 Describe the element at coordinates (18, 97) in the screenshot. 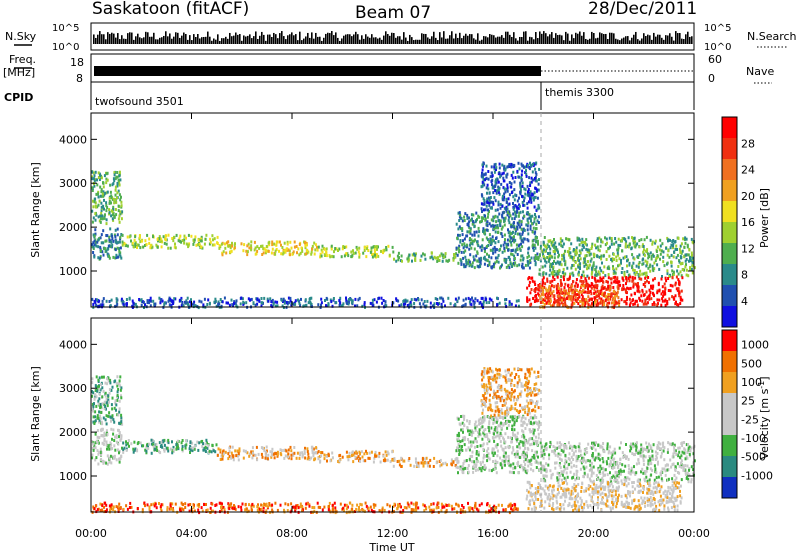

I see `cpid-label: CPID` at that location.